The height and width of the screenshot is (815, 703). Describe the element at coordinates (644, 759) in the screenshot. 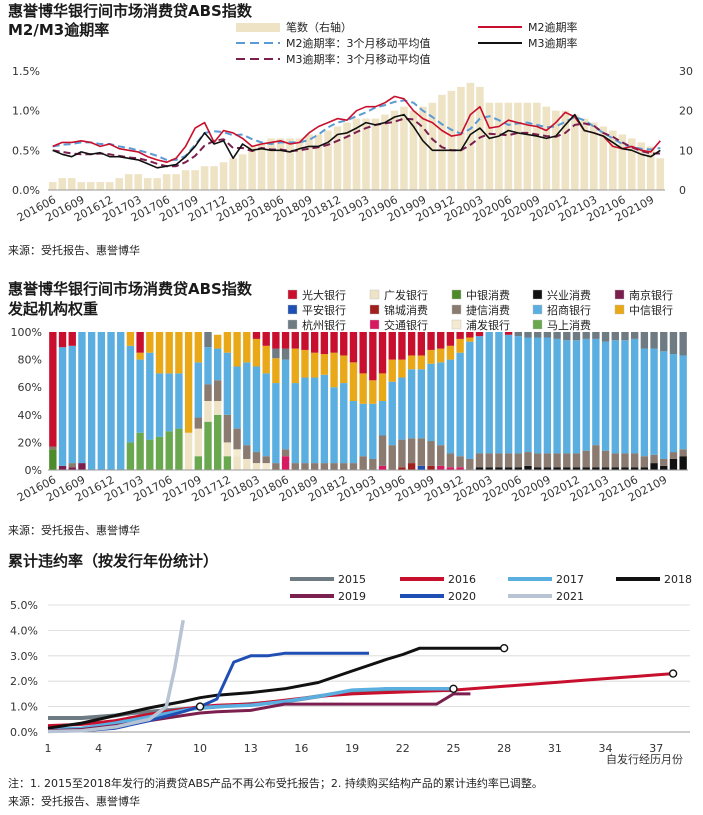

I see `chart3-x-axis-label: 自发行经历月份` at that location.